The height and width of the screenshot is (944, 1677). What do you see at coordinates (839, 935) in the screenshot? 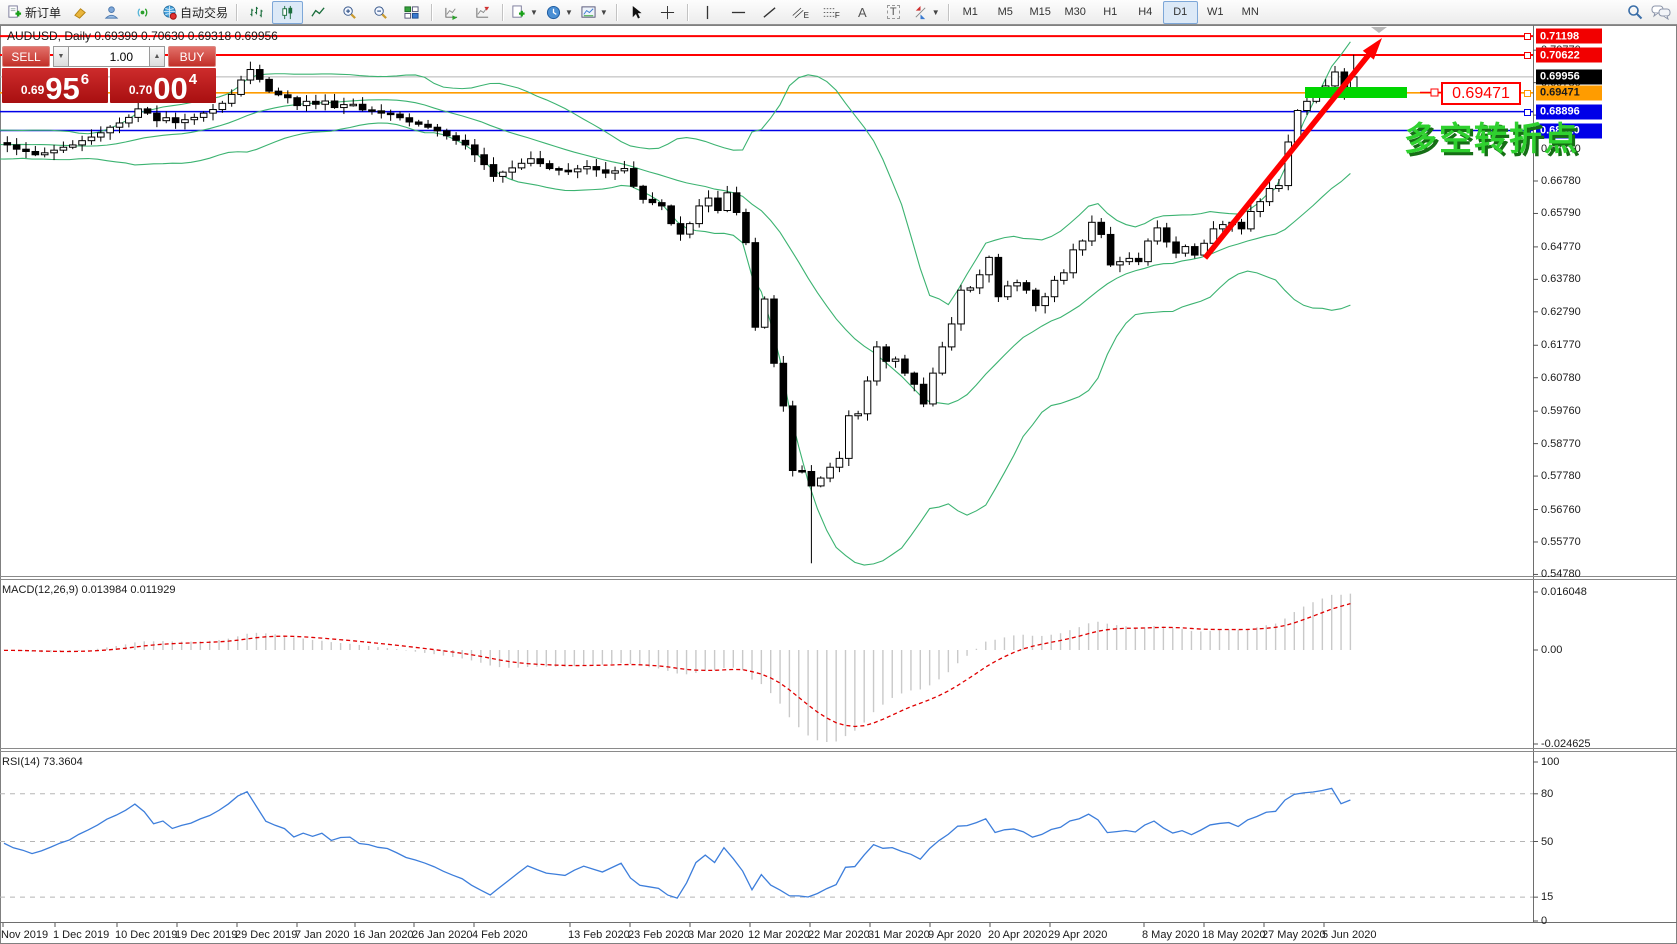
I see `date-label: 22 Mar 2020` at bounding box center [839, 935].